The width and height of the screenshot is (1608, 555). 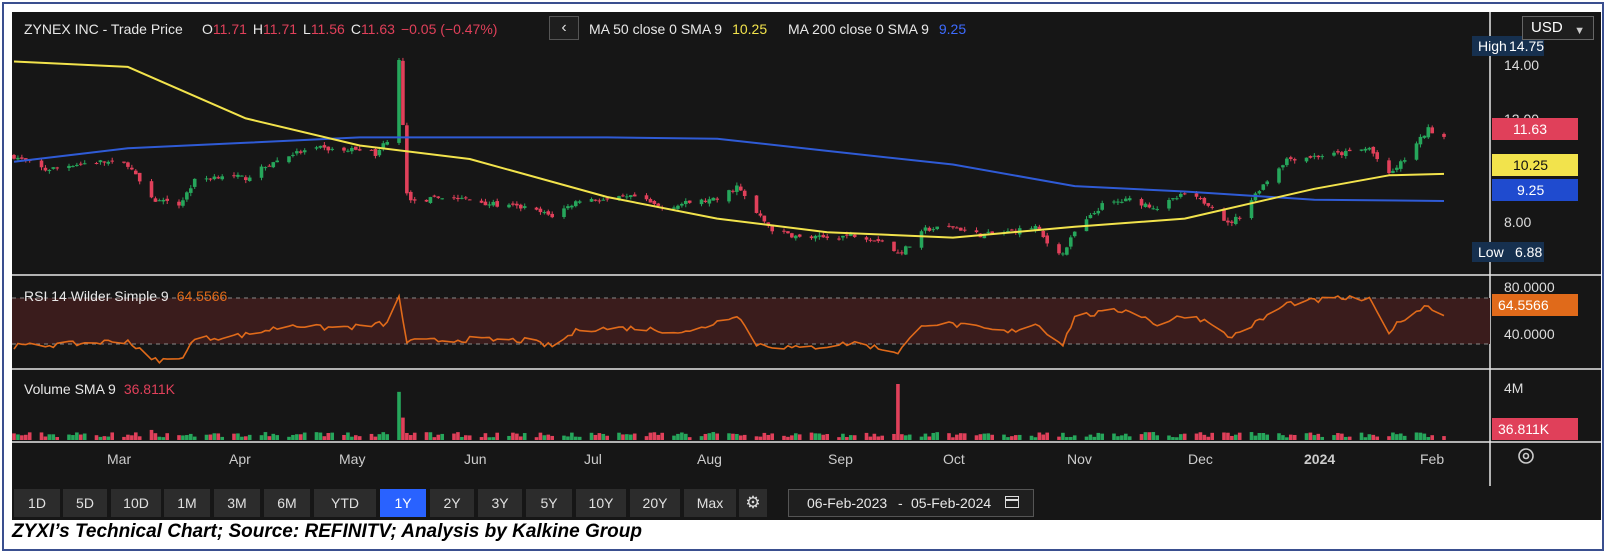 I want to click on range-button-6m: 6M, so click(x=287, y=503).